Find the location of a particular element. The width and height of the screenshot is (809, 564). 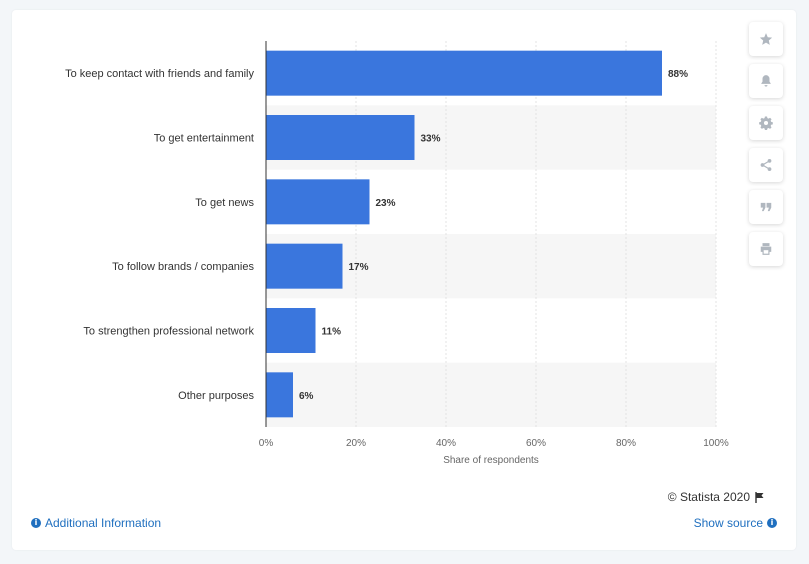

bell-icon is located at coordinates (766, 81).